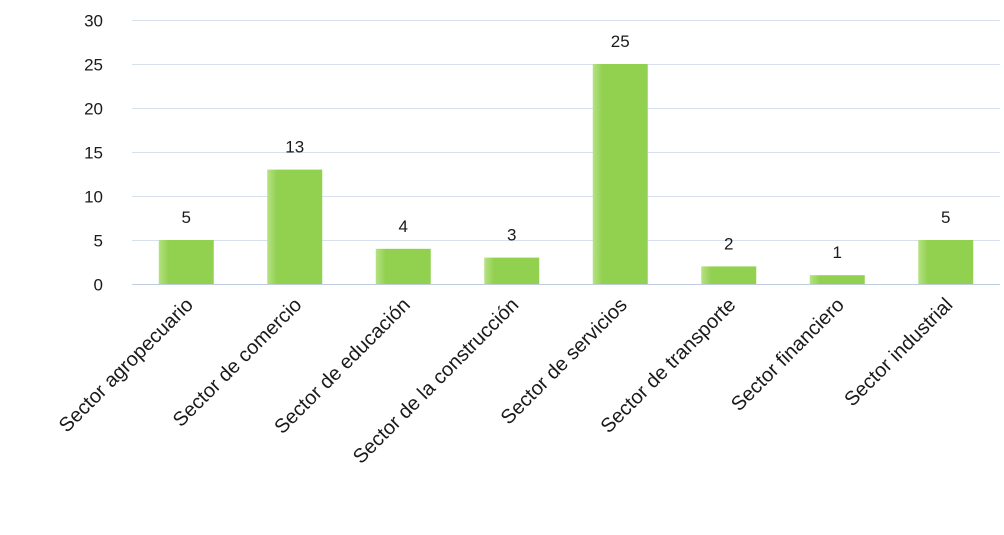 This screenshot has width=1004, height=535. What do you see at coordinates (511, 235) in the screenshot?
I see `data-label: 3` at bounding box center [511, 235].